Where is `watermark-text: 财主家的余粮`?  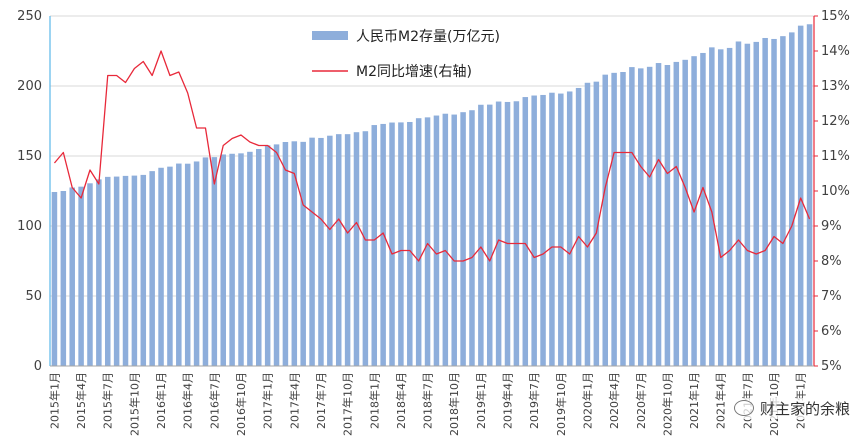 watermark-text: 财主家的余粮 is located at coordinates (804, 409).